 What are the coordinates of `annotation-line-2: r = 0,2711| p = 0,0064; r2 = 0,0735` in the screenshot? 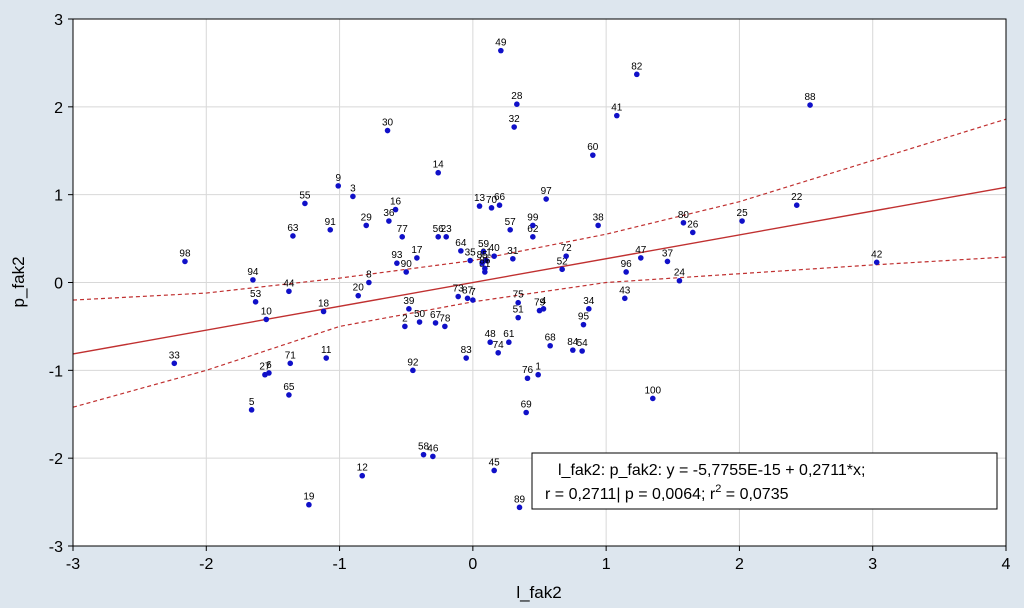 It's located at (667, 493).